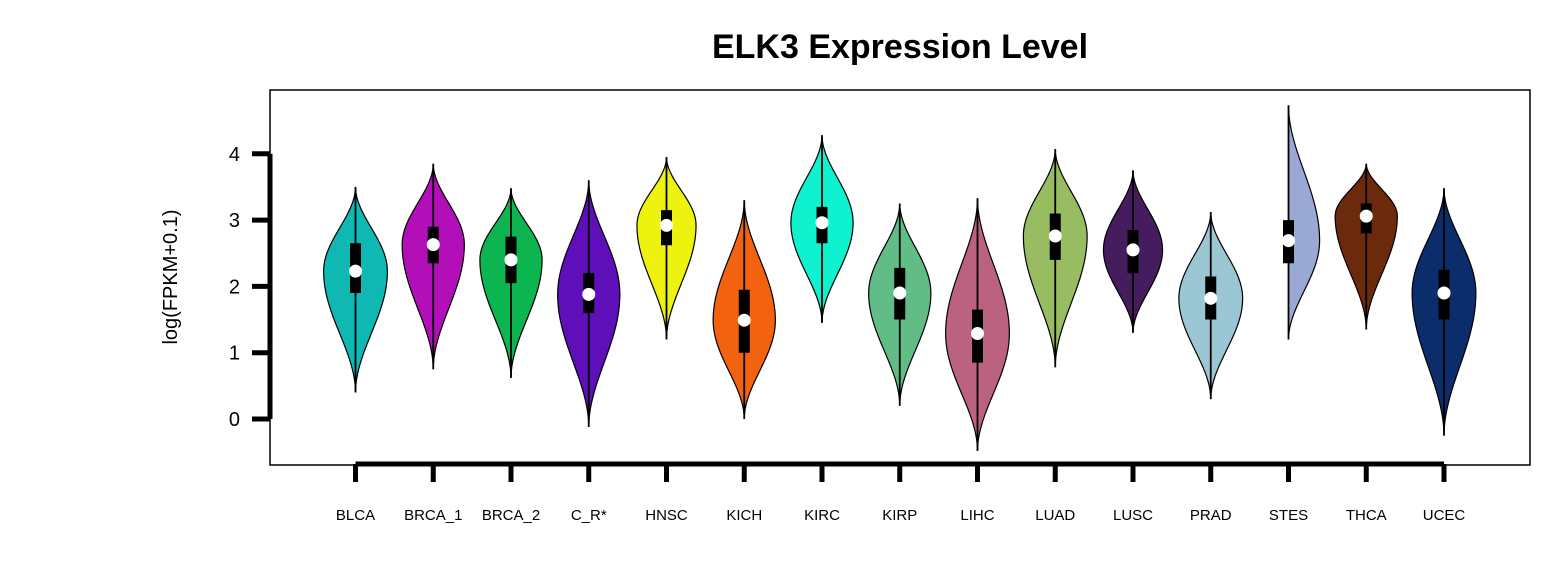 This screenshot has height=586, width=1560. What do you see at coordinates (1366, 515) in the screenshot?
I see `x-tick-label: THCA` at bounding box center [1366, 515].